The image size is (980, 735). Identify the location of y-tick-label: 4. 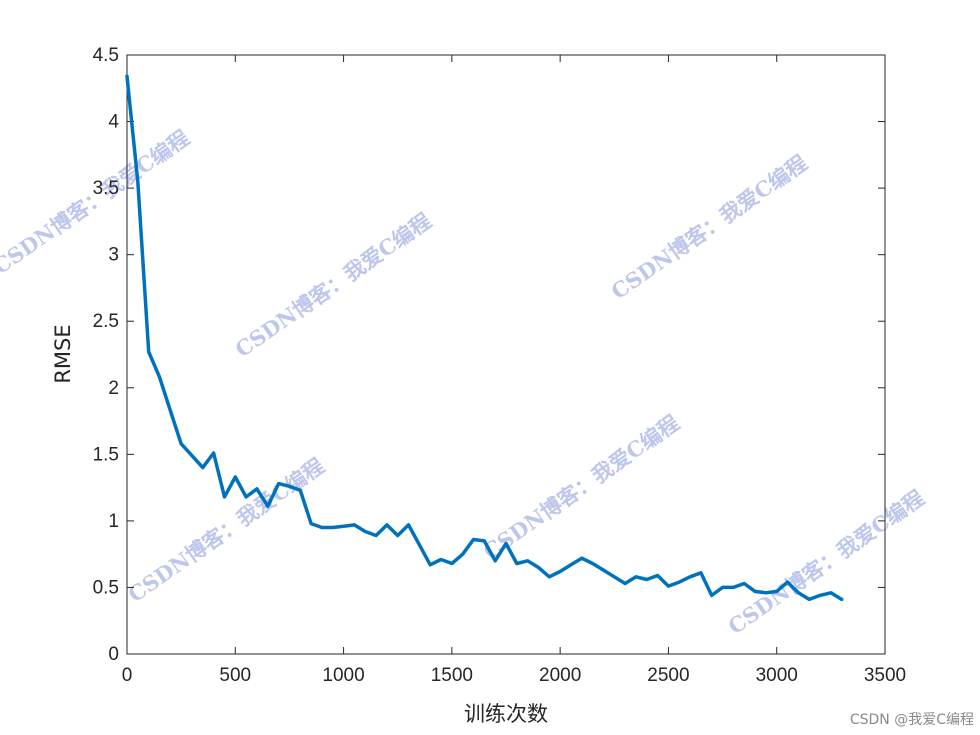
(113, 122).